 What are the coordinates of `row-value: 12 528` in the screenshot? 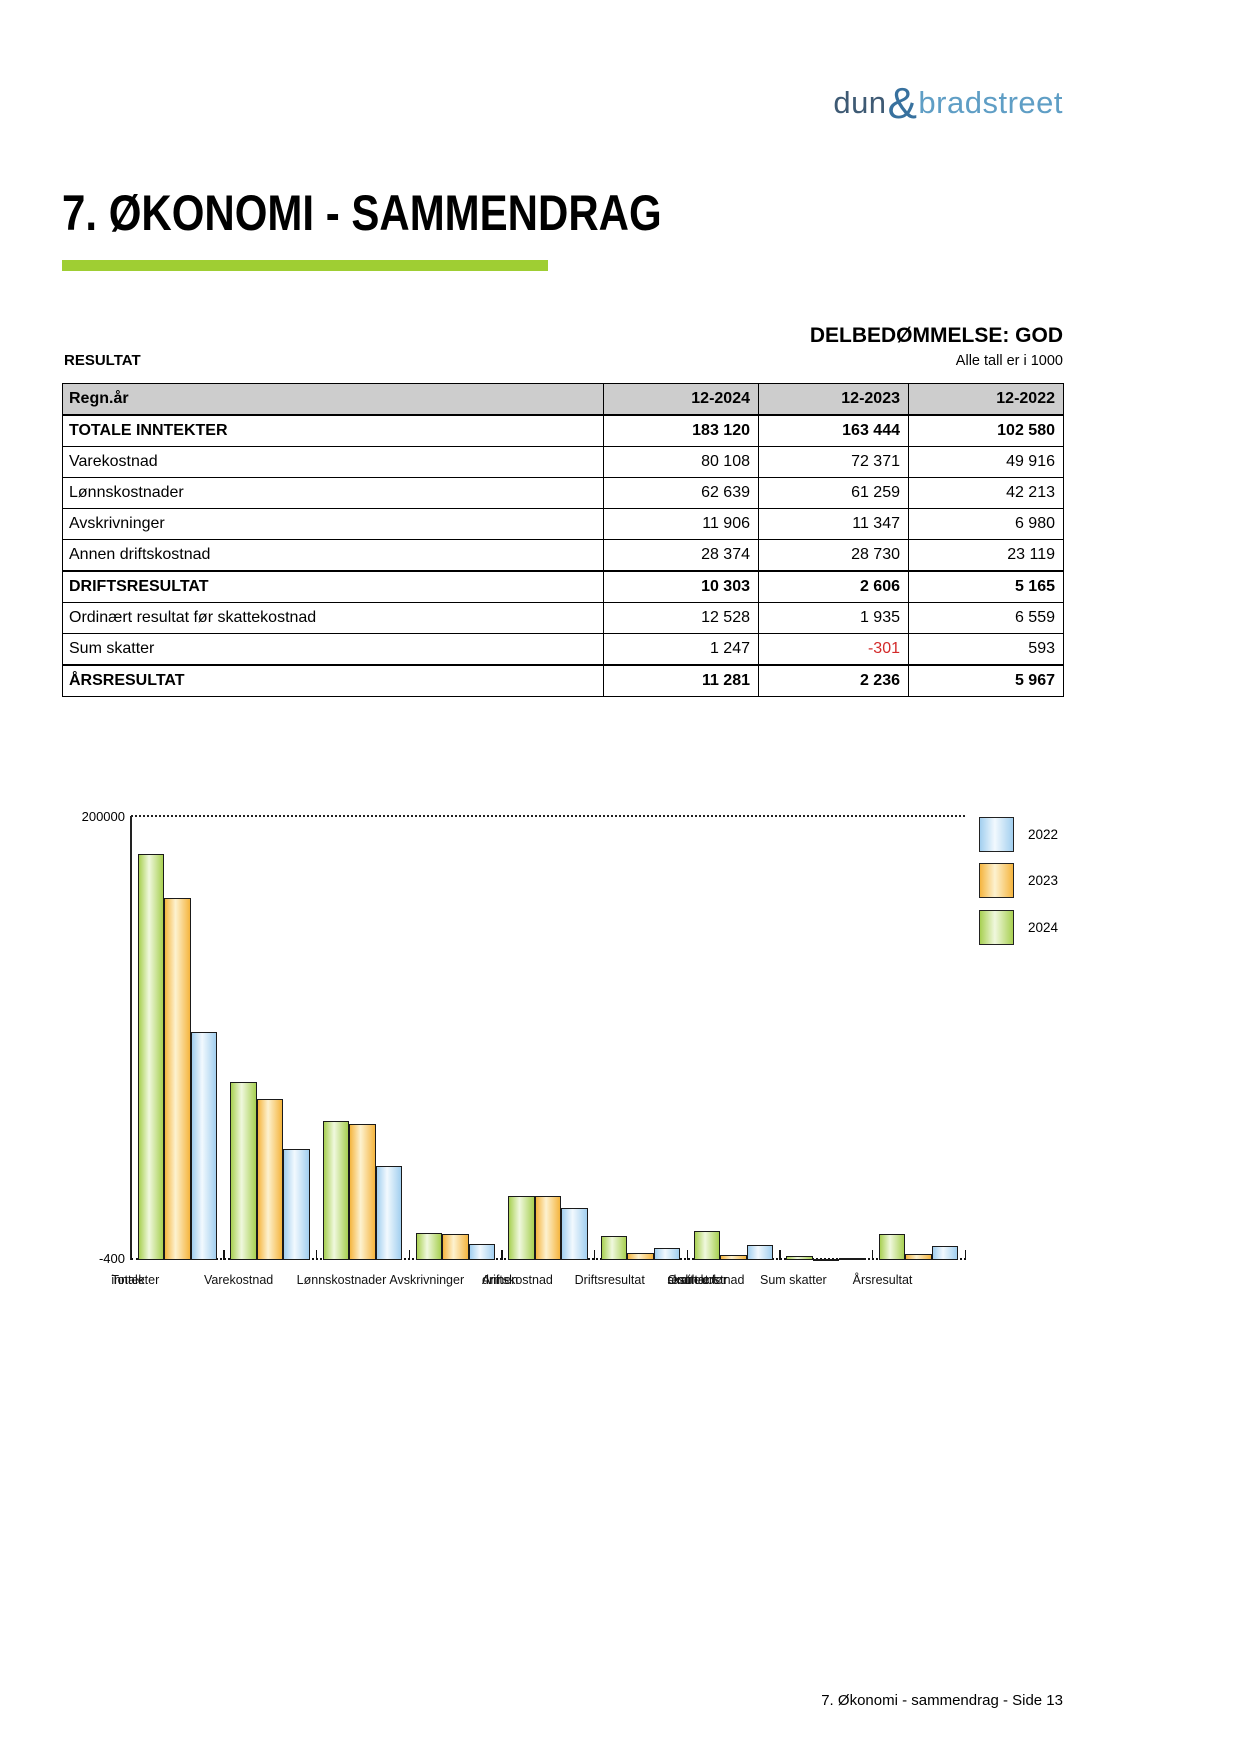 It's located at (681, 618).